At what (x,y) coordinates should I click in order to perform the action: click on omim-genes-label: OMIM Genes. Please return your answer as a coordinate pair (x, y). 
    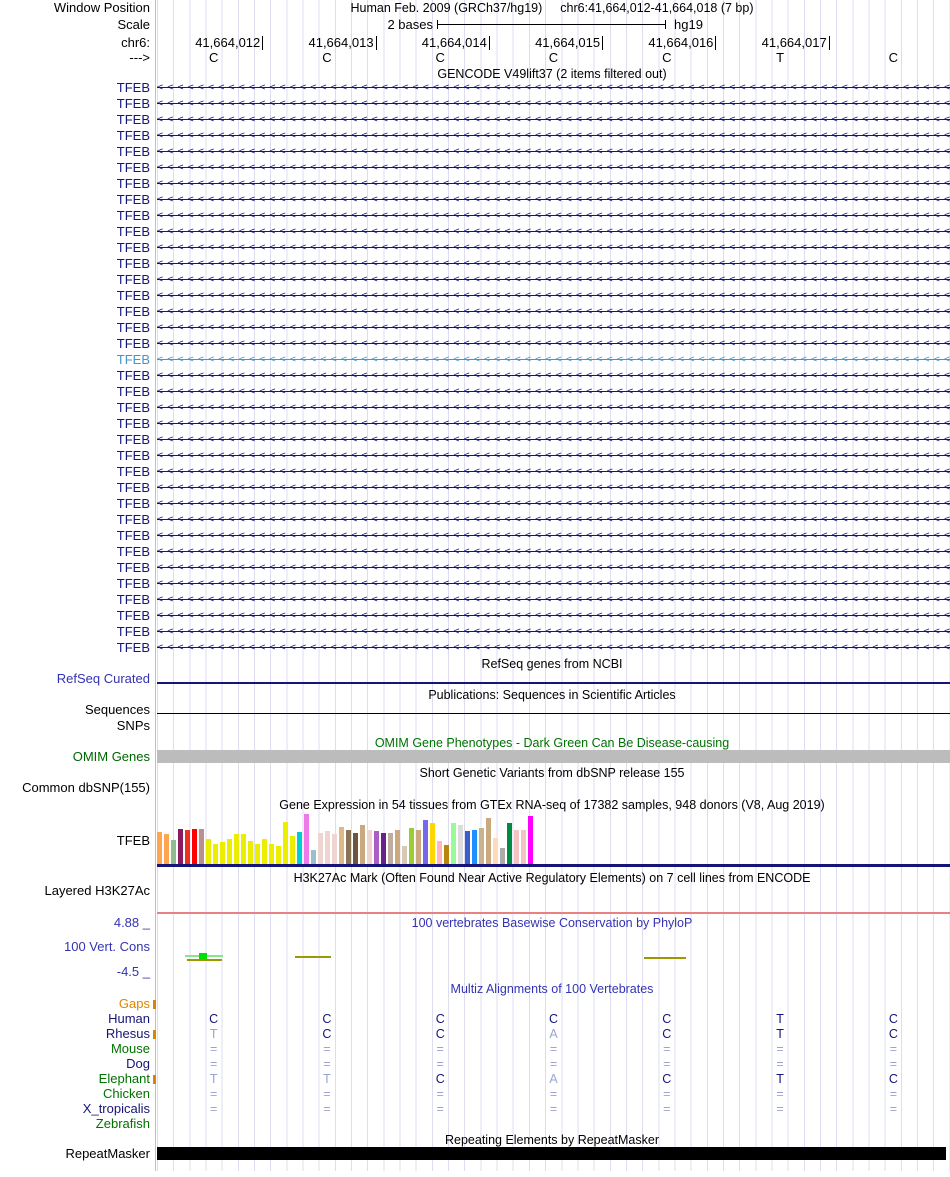
    Looking at the image, I should click on (111, 756).